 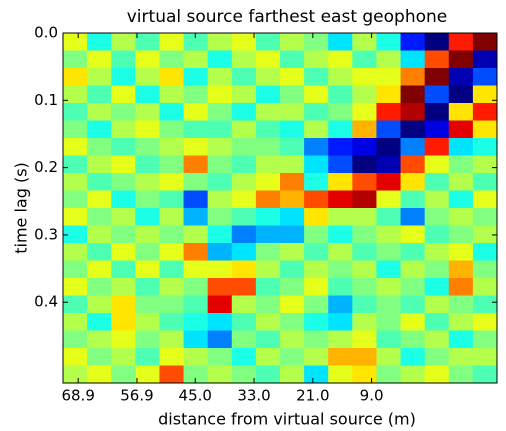 What do you see at coordinates (312, 396) in the screenshot?
I see `x-tick-label: 21.0` at bounding box center [312, 396].